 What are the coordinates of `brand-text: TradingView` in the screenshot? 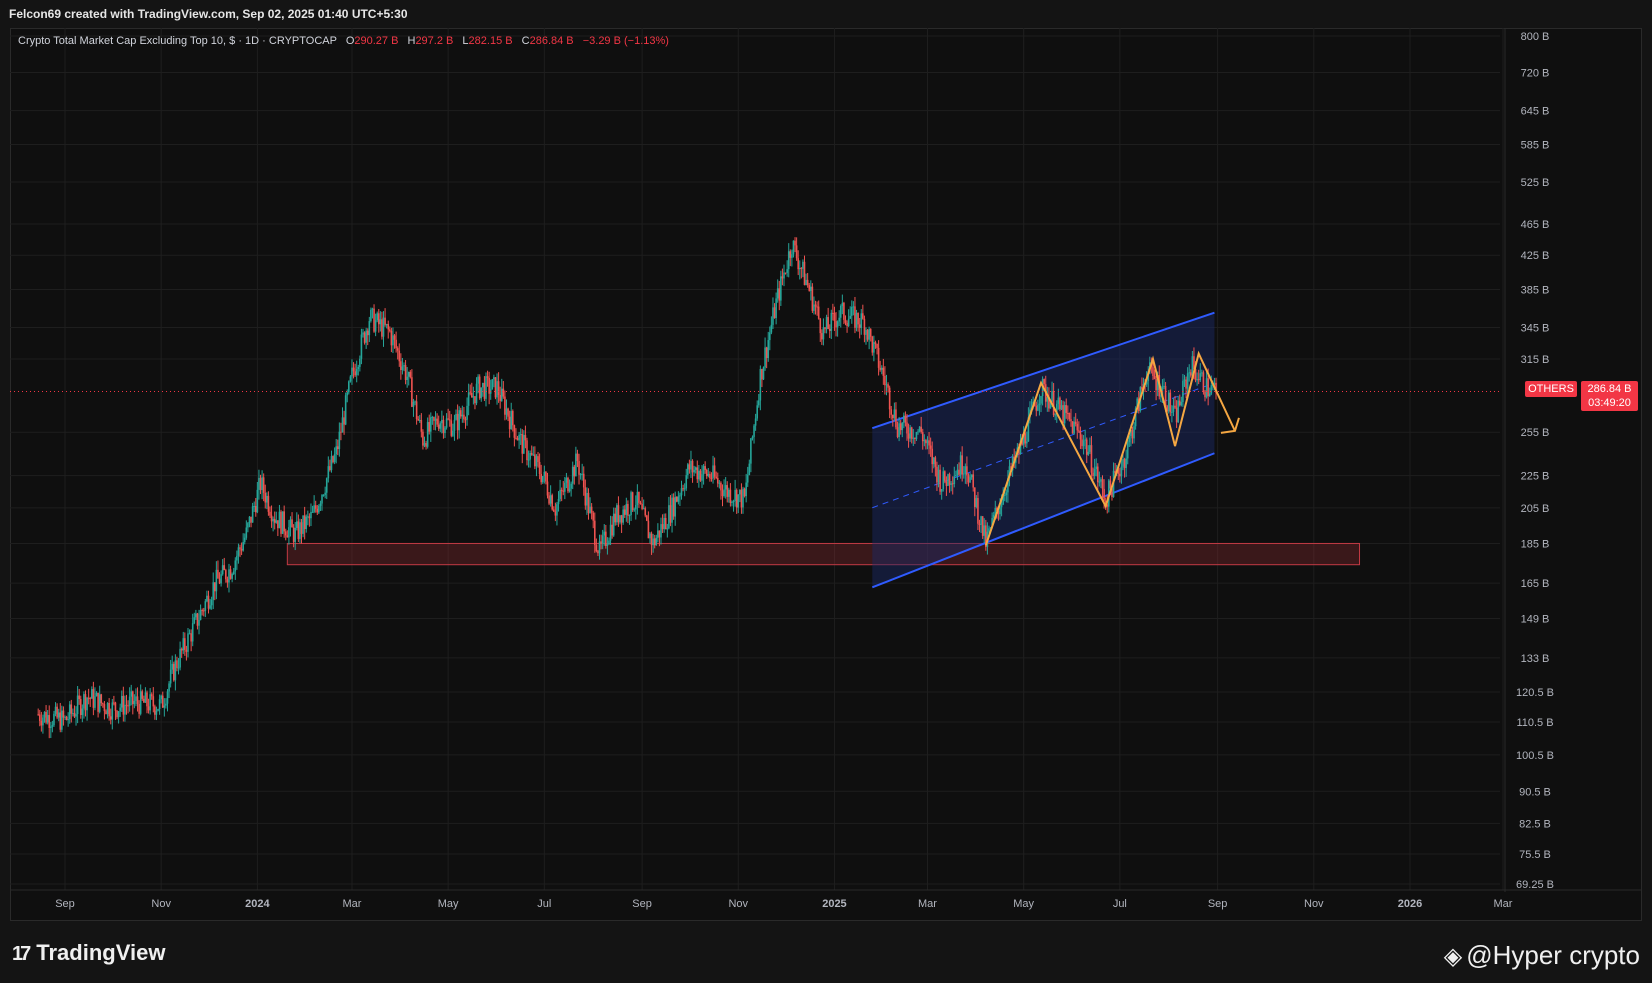 It's located at (101, 952).